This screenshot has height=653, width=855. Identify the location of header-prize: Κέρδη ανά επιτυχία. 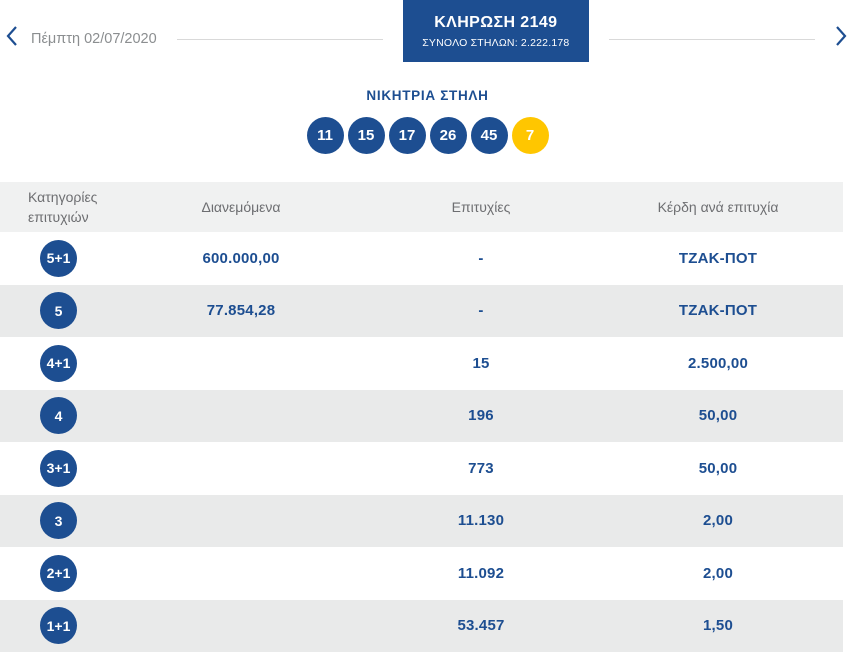
(718, 207).